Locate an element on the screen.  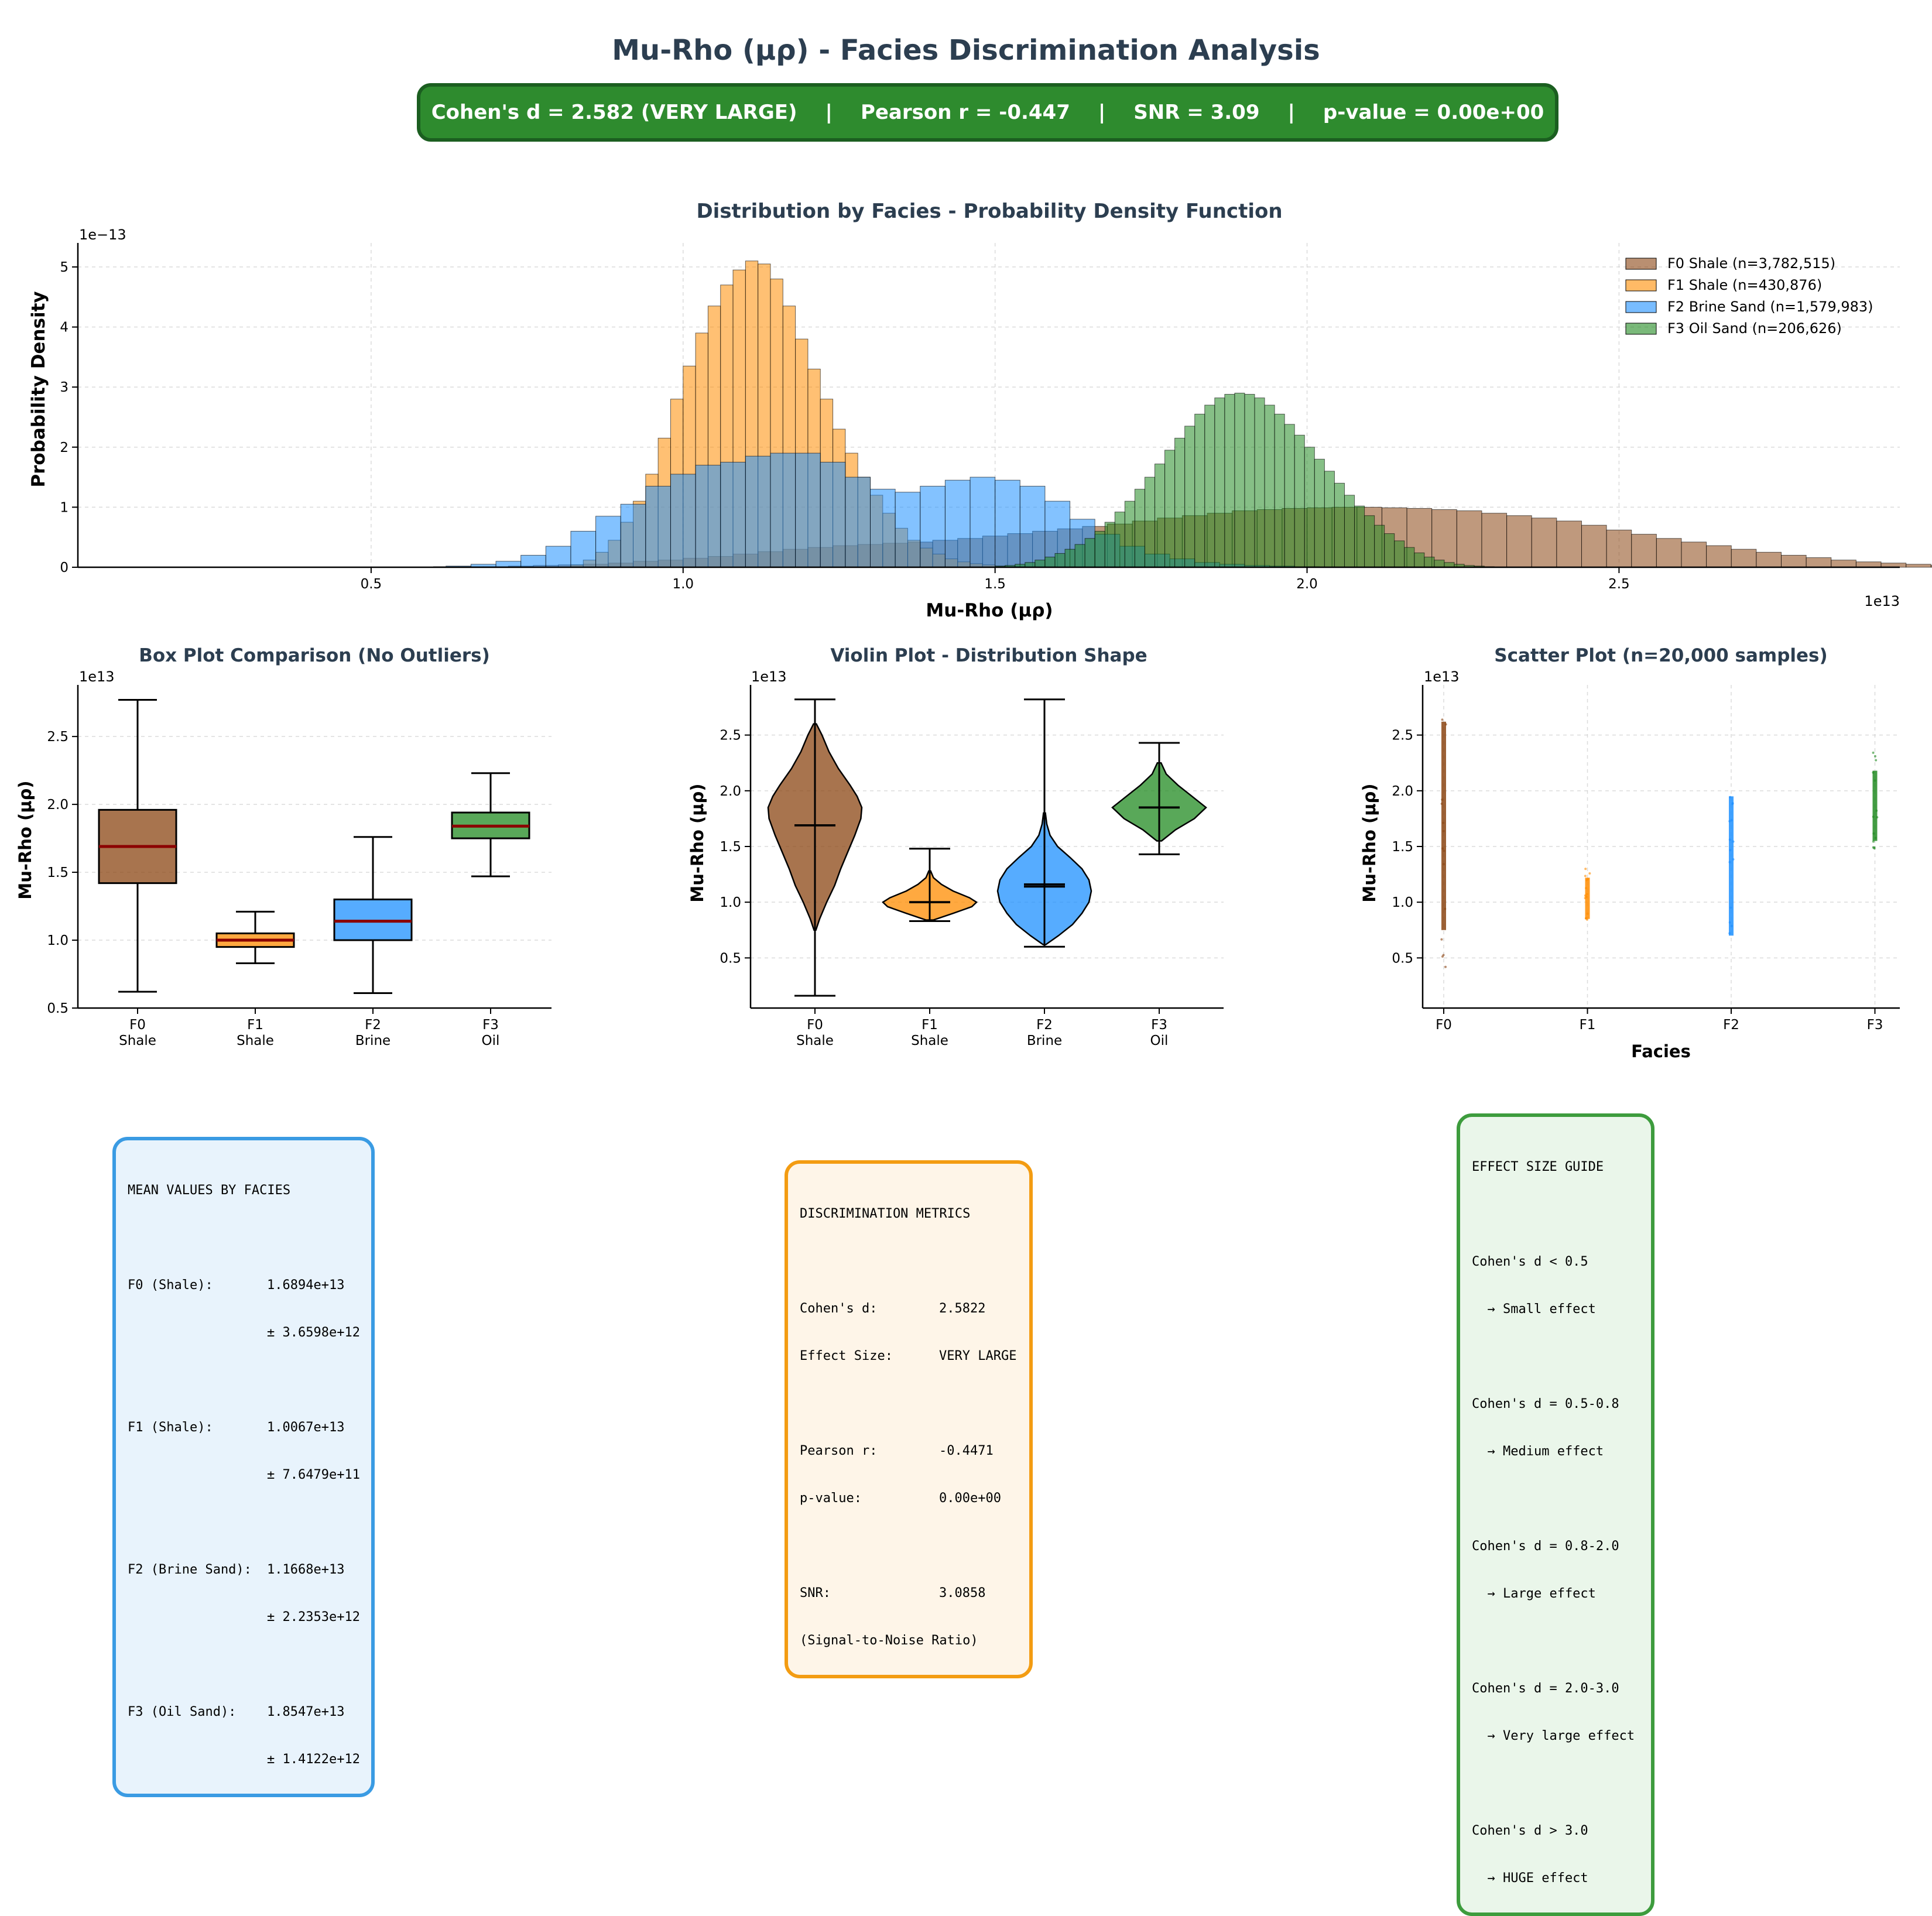
boxplot-y-tick-label: 1.0 is located at coordinates (57, 940).